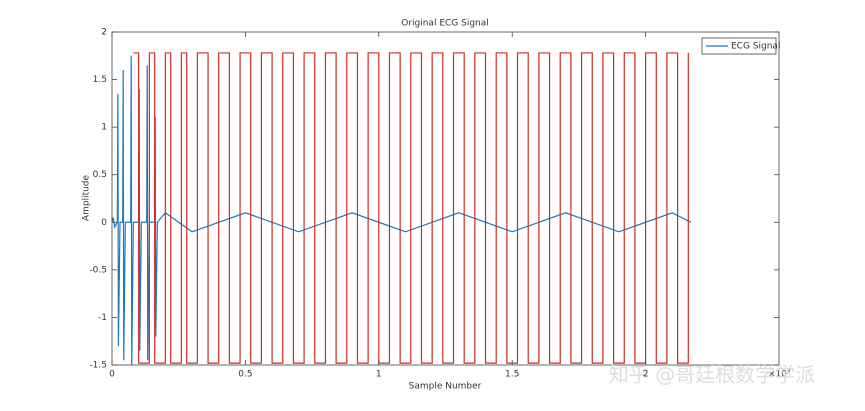 Image resolution: width=865 pixels, height=411 pixels. I want to click on x-tick-label: 0, so click(112, 375).